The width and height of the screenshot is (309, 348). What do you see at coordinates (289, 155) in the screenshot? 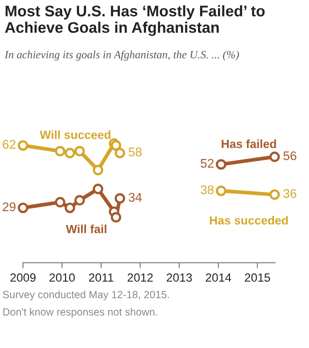
I see `data-label: 56` at bounding box center [289, 155].